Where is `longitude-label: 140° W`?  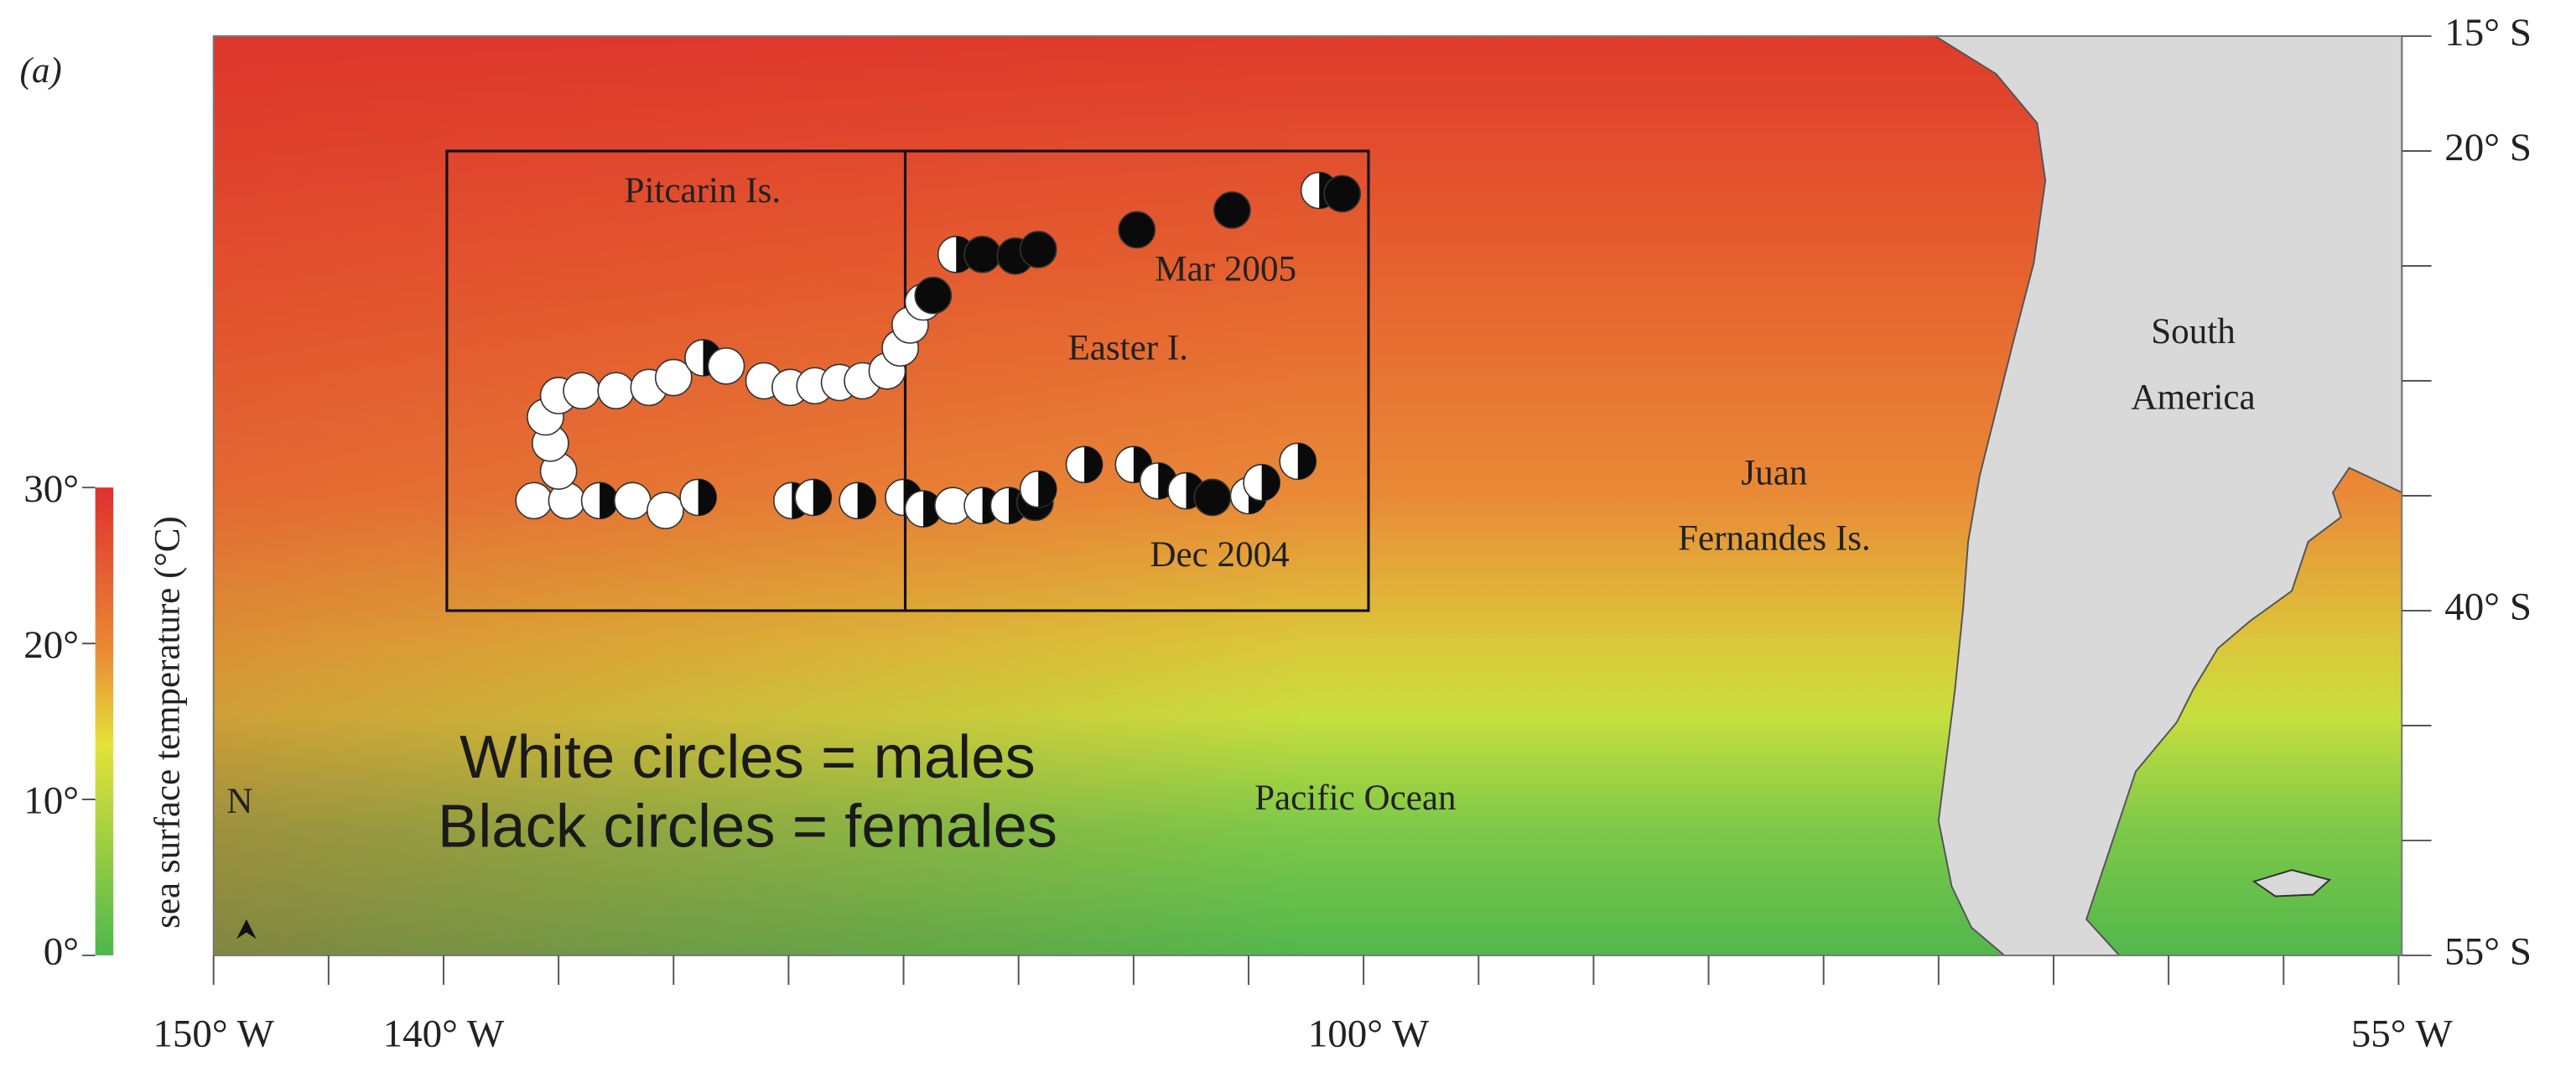
longitude-label: 140° W is located at coordinates (444, 1034).